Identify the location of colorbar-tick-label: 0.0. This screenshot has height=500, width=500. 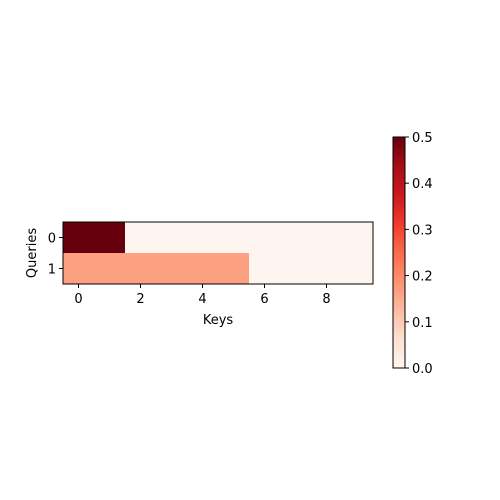
(422, 369).